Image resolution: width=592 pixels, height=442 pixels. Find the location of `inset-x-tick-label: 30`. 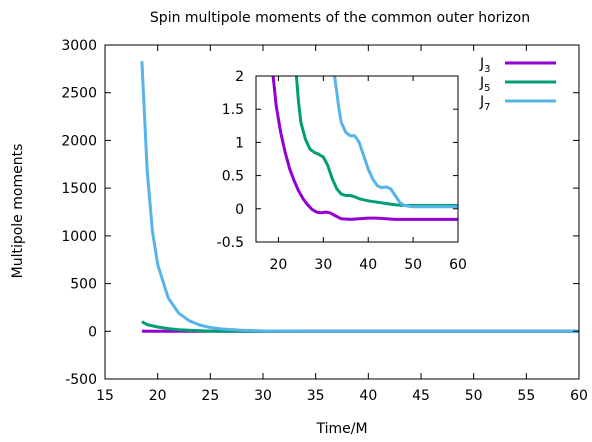

inset-x-tick-label: 30 is located at coordinates (323, 265).